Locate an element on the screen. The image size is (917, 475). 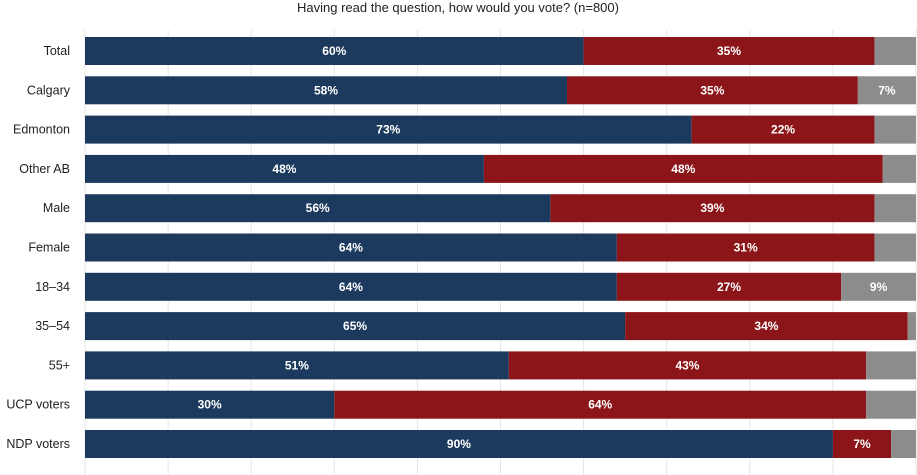
data-label-35-54-1: 34% is located at coordinates (766, 326).